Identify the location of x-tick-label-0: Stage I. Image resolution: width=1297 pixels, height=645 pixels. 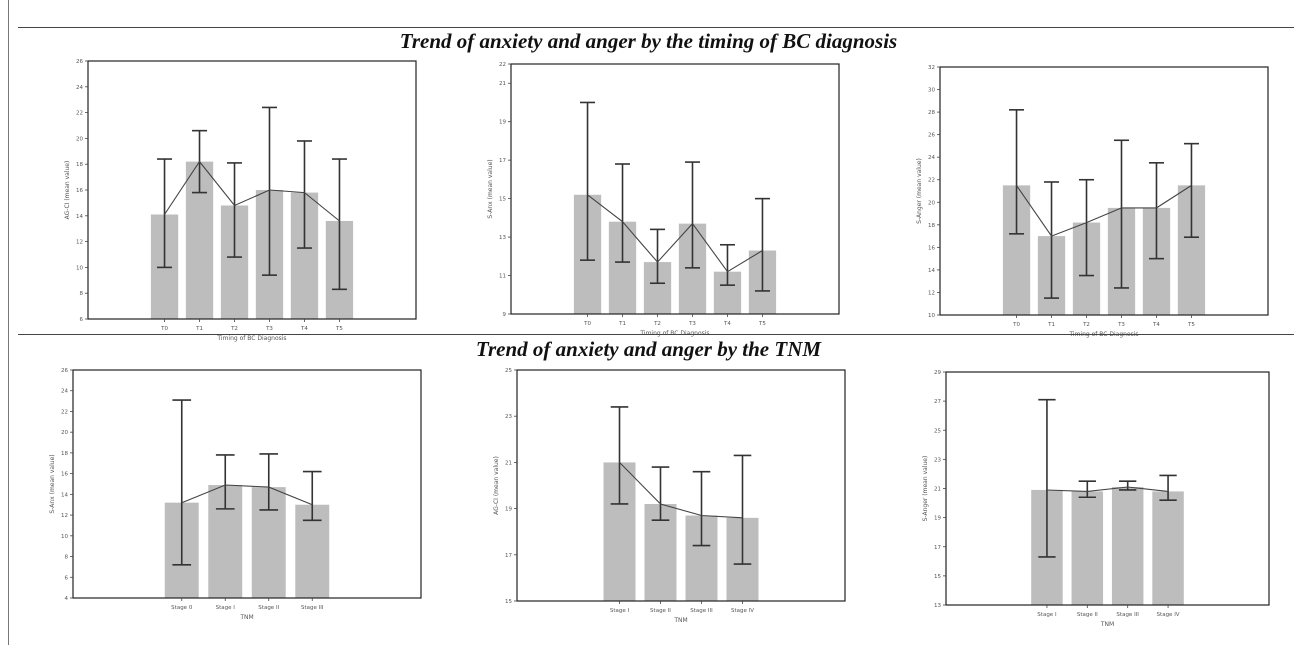
(620, 611).